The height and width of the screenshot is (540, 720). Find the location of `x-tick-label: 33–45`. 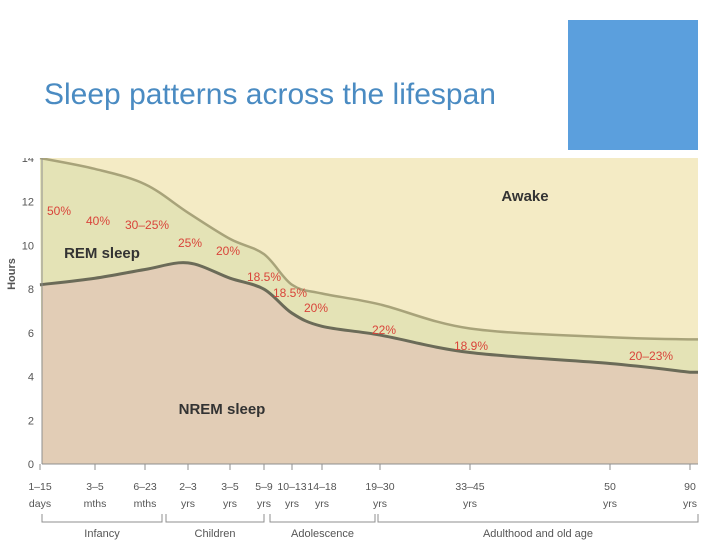

x-tick-label: 33–45 is located at coordinates (469, 487).